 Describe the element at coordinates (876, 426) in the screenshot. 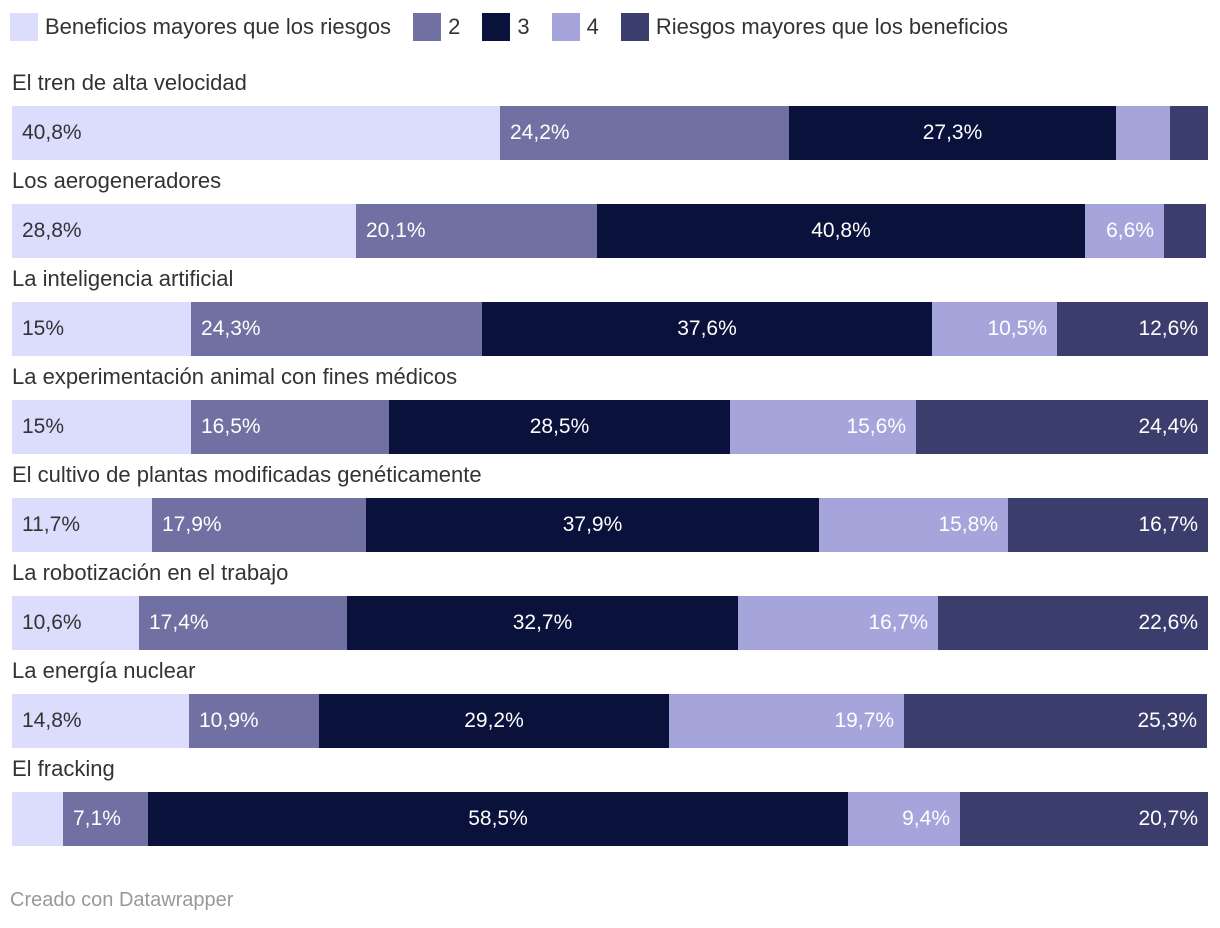

I see `data-label: 15,6%` at that location.